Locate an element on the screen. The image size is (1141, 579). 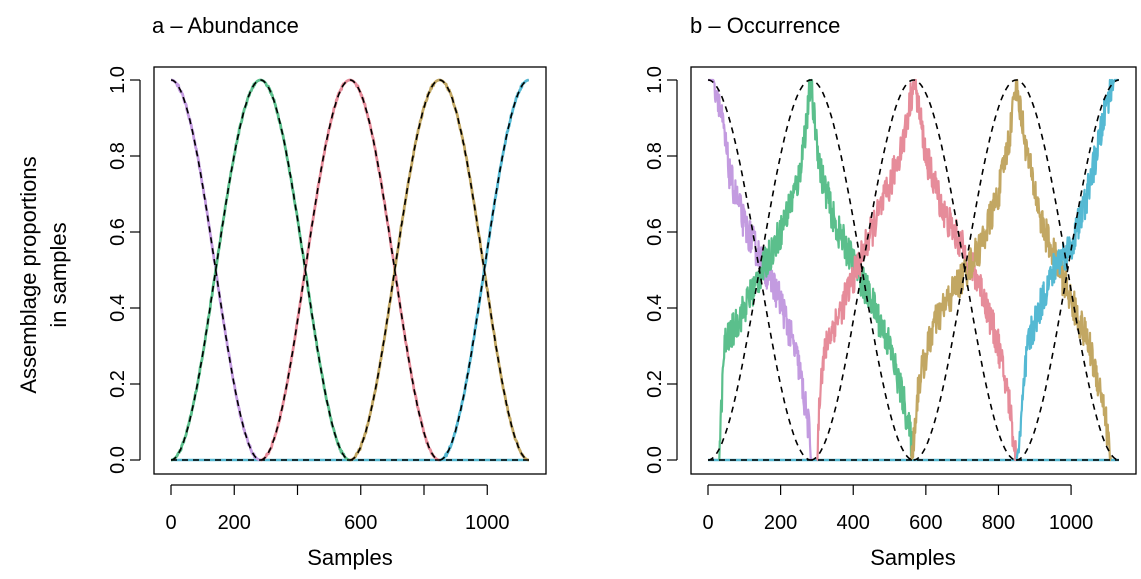
series-line-cyan is located at coordinates (1067, 269).